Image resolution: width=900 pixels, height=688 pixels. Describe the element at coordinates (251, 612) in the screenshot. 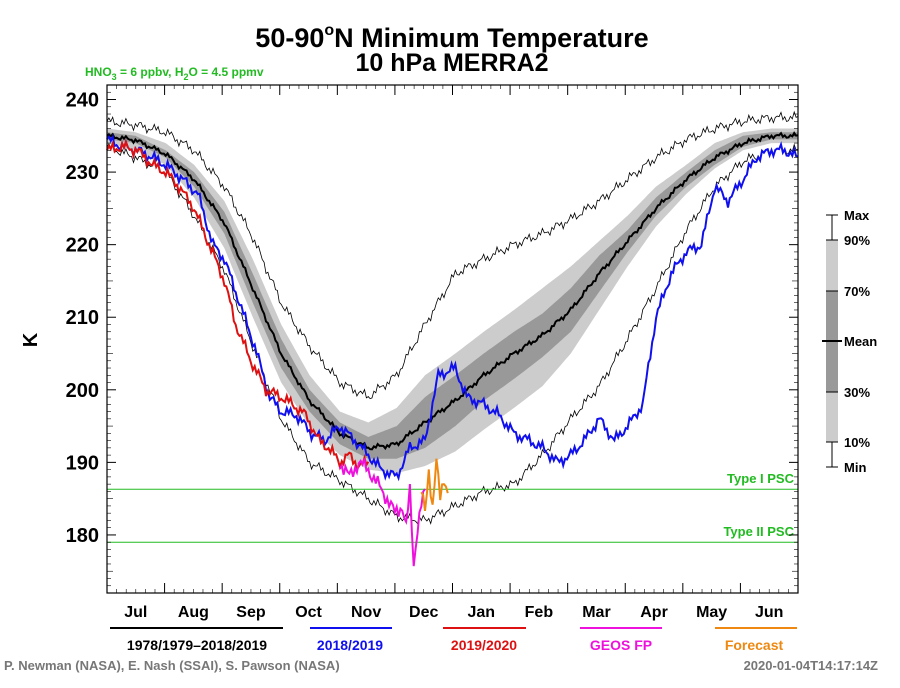

I see `x-tick-label-2: Sep` at that location.